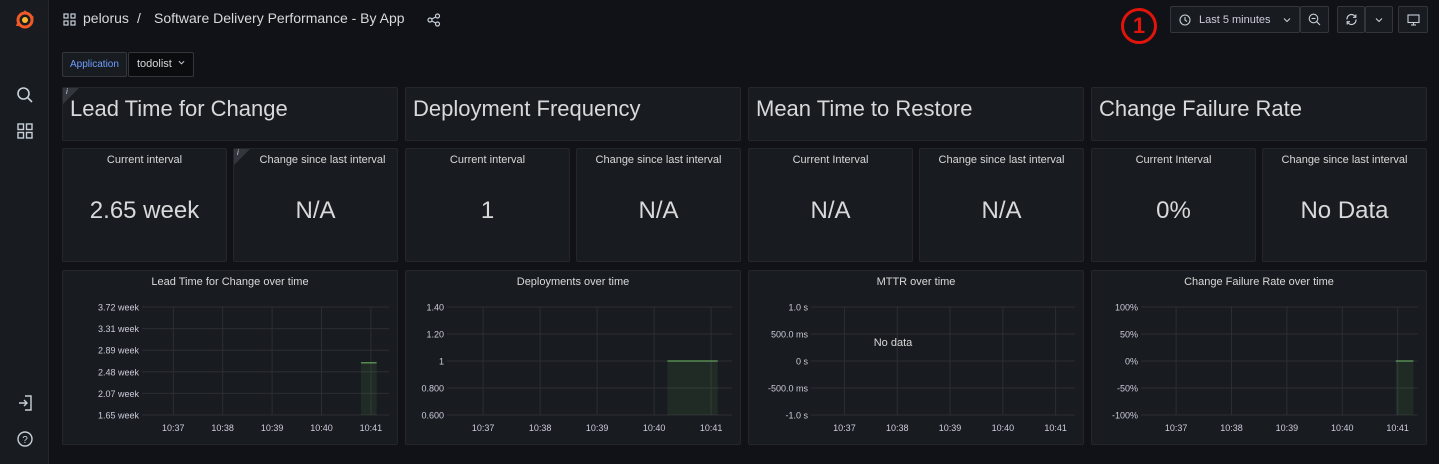 This screenshot has height=464, width=1439. What do you see at coordinates (573, 114) in the screenshot?
I see `section-panel-deployment-frequency: Deployment Frequency` at bounding box center [573, 114].